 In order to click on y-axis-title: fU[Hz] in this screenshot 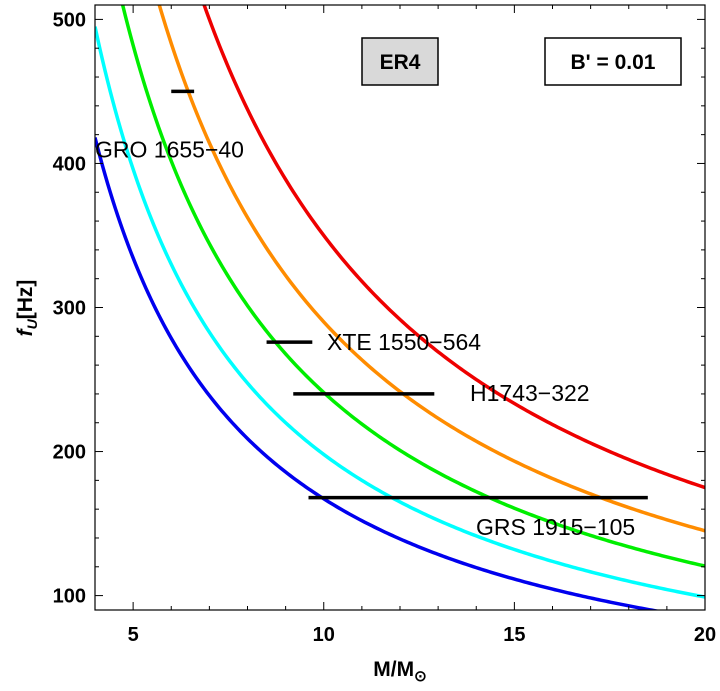, I will do `click(27, 308)`.